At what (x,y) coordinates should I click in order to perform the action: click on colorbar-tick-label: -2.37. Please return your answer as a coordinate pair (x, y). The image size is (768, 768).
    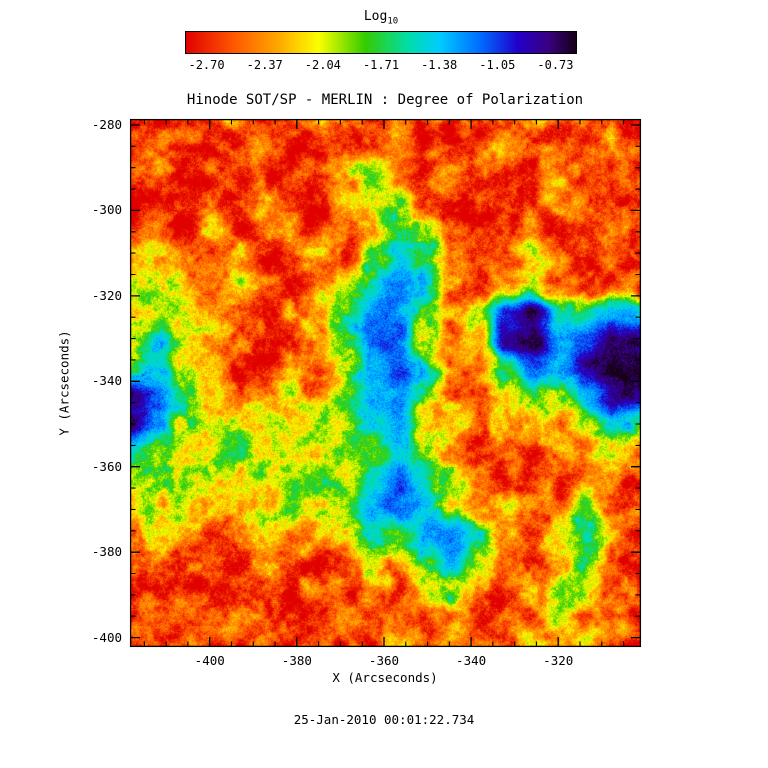
    Looking at the image, I should click on (264, 65).